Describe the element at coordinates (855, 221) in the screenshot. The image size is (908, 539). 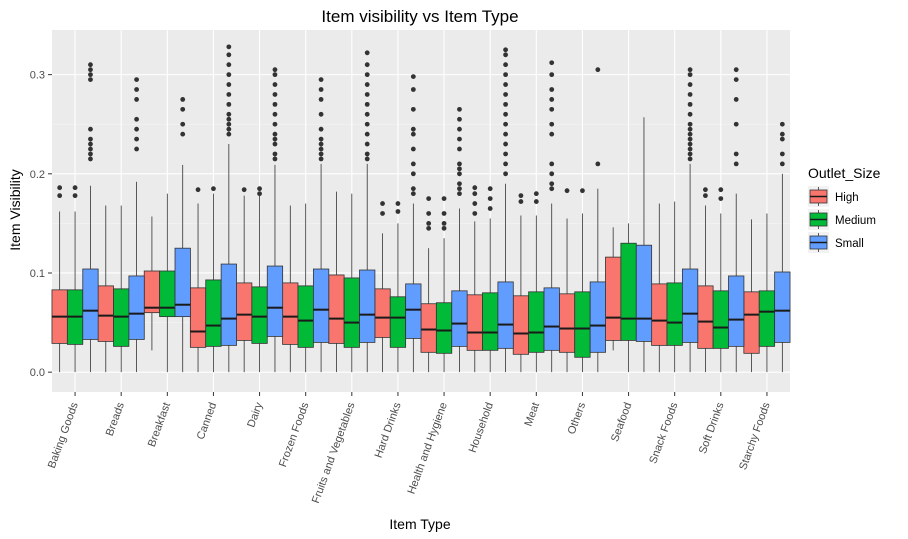
I see `legend-label: Medium` at that location.